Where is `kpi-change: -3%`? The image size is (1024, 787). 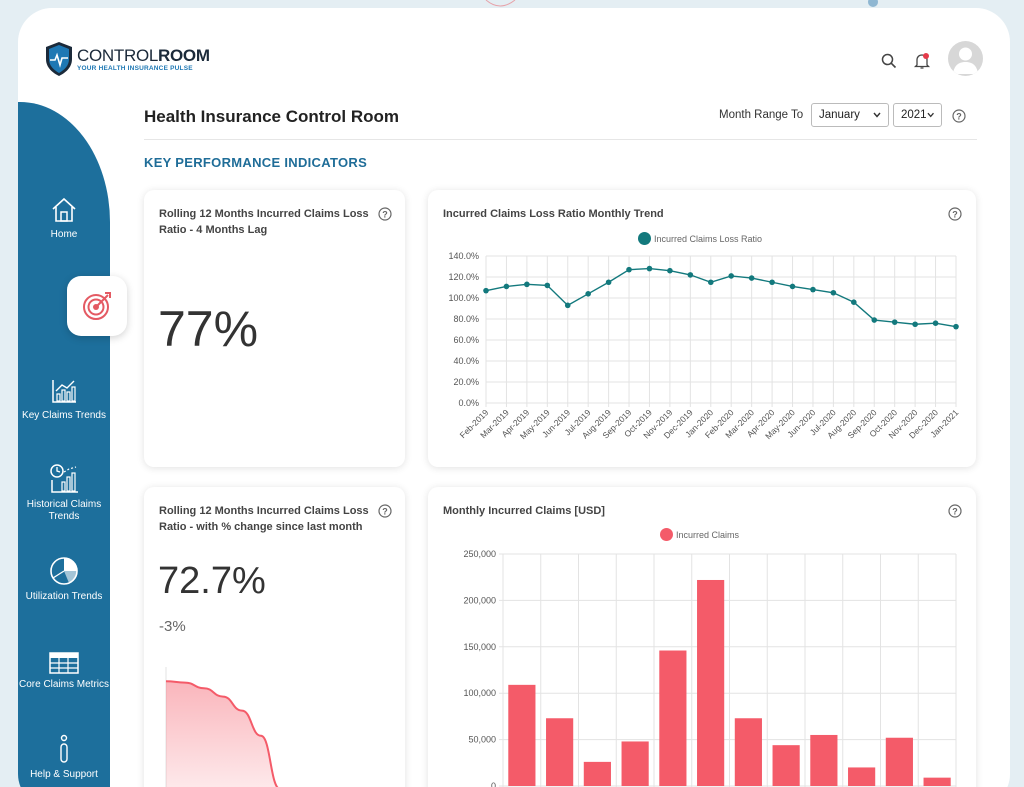 kpi-change: -3% is located at coordinates (172, 626).